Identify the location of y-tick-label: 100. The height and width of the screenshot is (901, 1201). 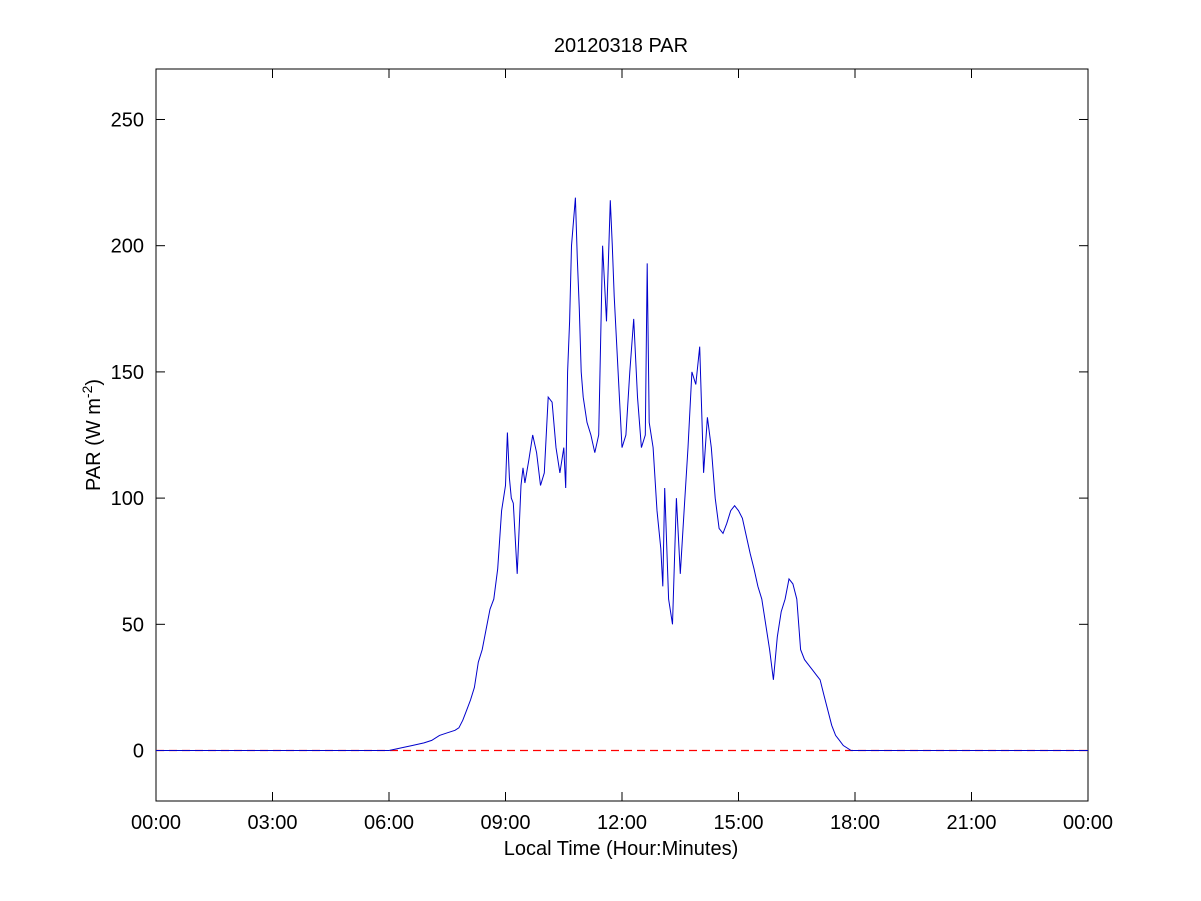
(127, 499).